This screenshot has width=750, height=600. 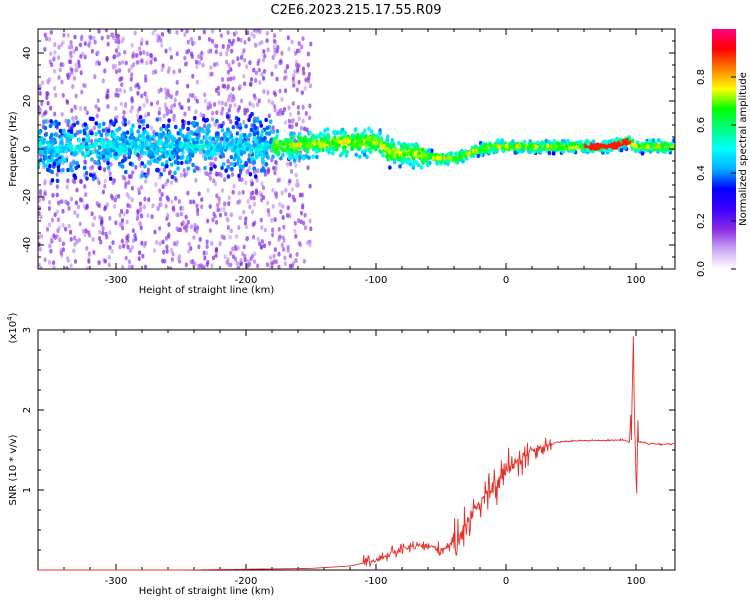 I want to click on colorbar-tick-label: 0.6, so click(x=701, y=125).